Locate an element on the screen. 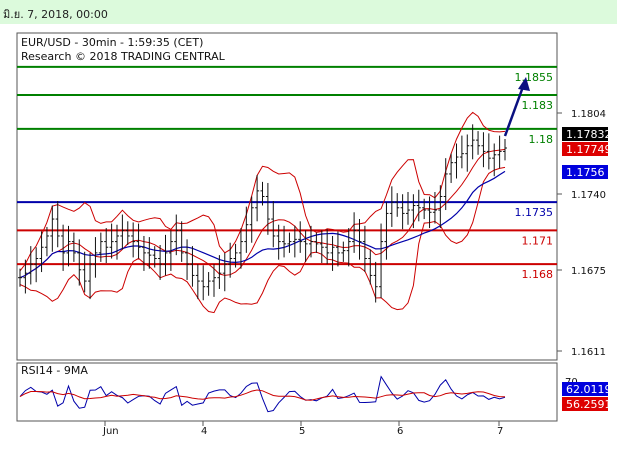 The image size is (617, 452). level-label-3: 1.1735 is located at coordinates (534, 212).